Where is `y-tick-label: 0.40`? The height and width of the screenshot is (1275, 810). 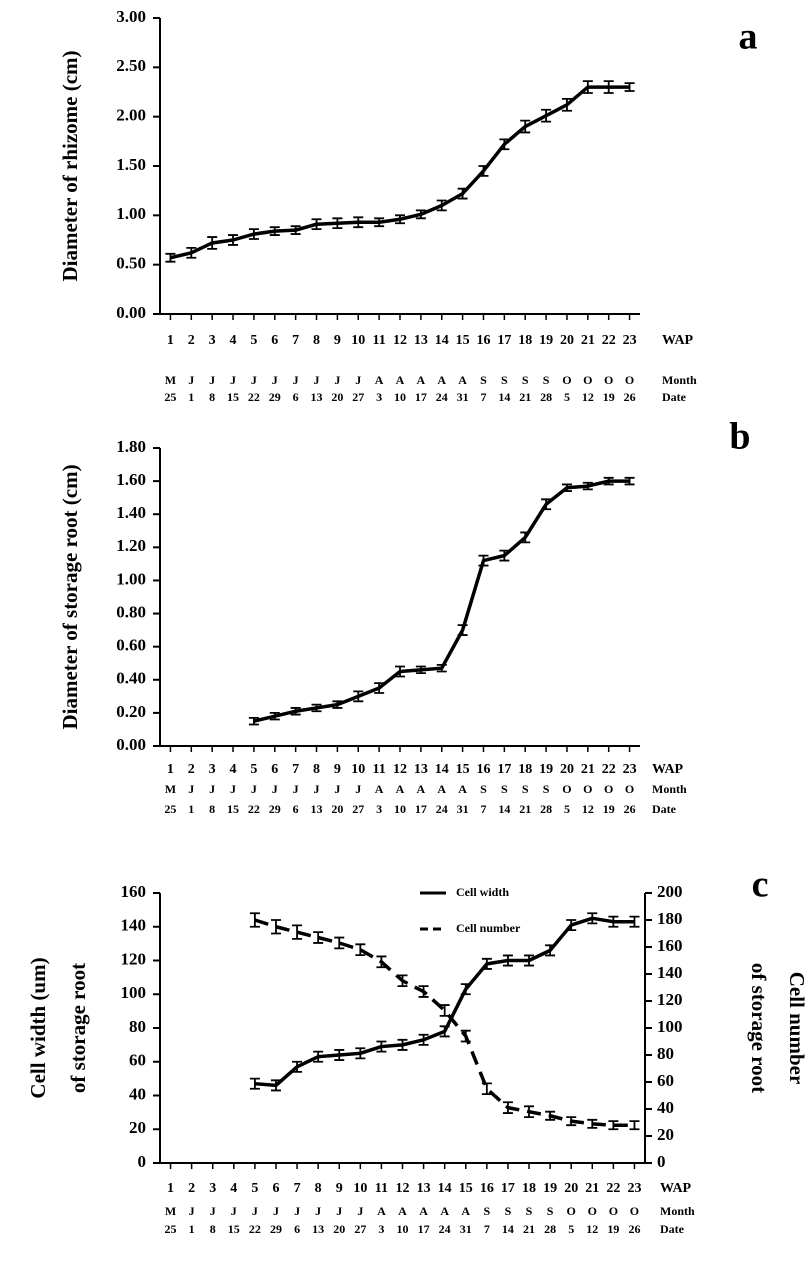
y-tick-label: 0.40 is located at coordinates (131, 678).